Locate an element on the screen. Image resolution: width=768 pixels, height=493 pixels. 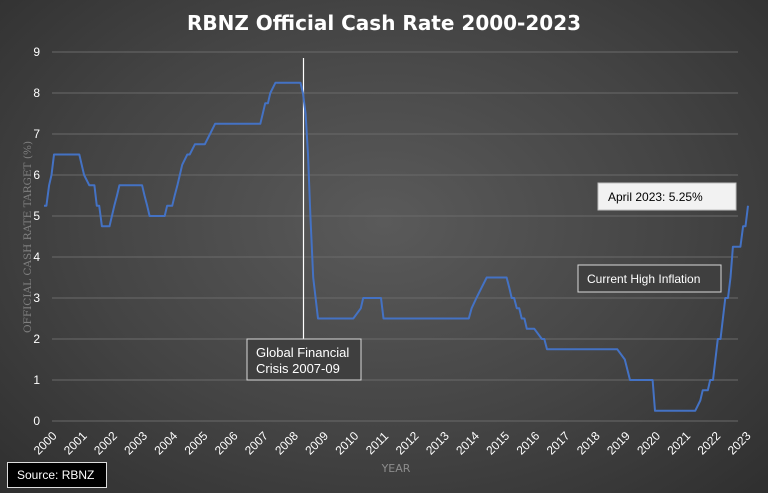
y-axis-label: OFFICIAL CASH RATE TARGET (%) is located at coordinates (28, 237).